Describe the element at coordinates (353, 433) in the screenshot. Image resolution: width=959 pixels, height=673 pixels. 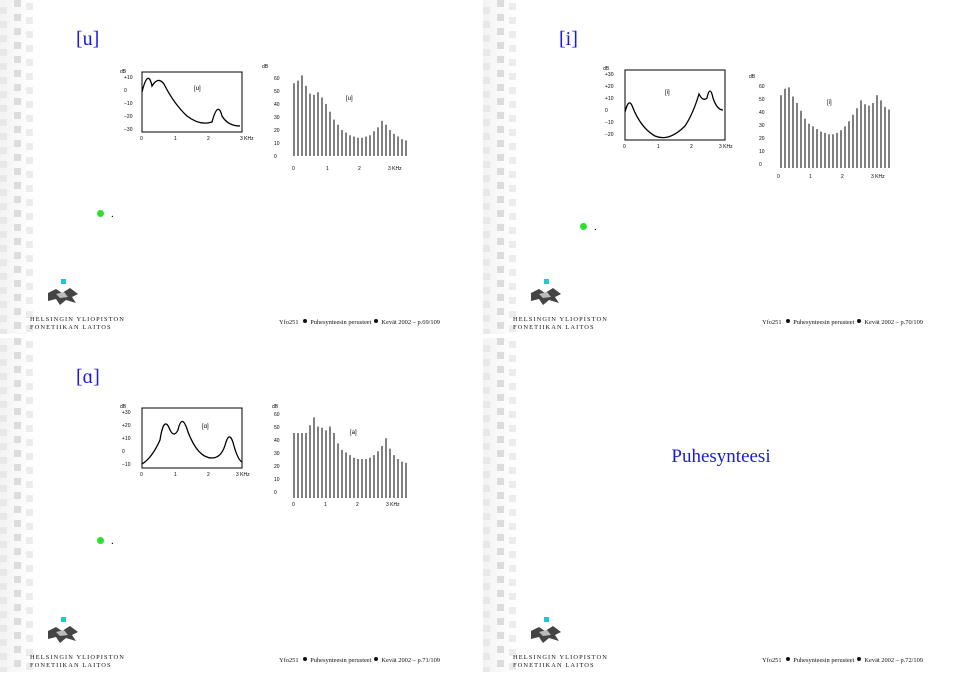
I see `vowel-label: [a]` at that location.